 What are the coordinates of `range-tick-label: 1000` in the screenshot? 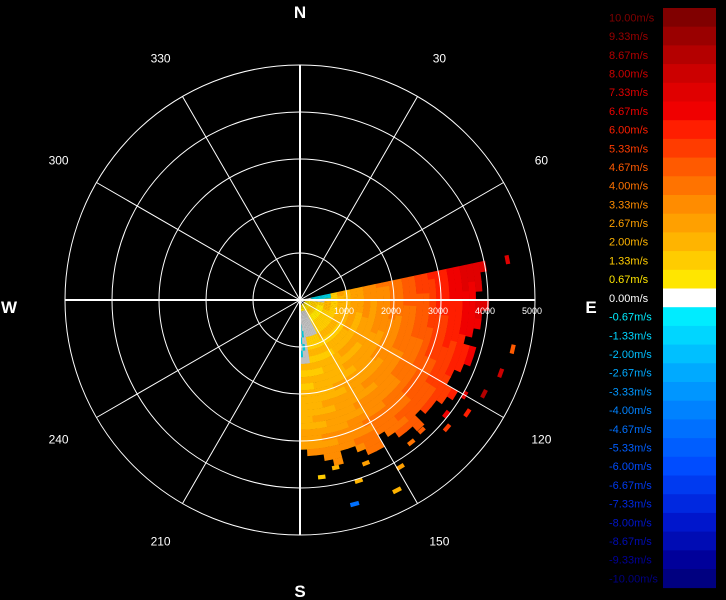 It's located at (344, 311).